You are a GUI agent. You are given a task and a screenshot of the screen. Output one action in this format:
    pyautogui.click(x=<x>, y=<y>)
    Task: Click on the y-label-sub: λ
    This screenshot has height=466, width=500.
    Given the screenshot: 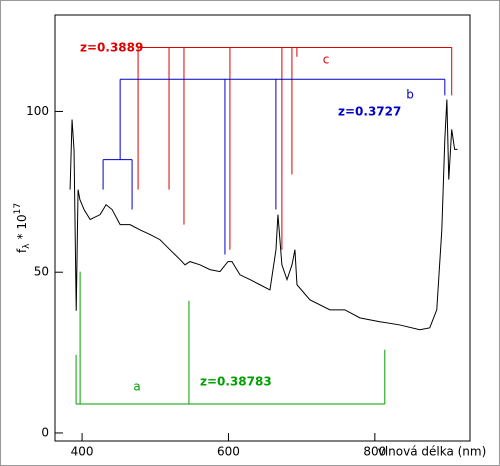 What is the action you would take?
    pyautogui.click(x=27, y=246)
    